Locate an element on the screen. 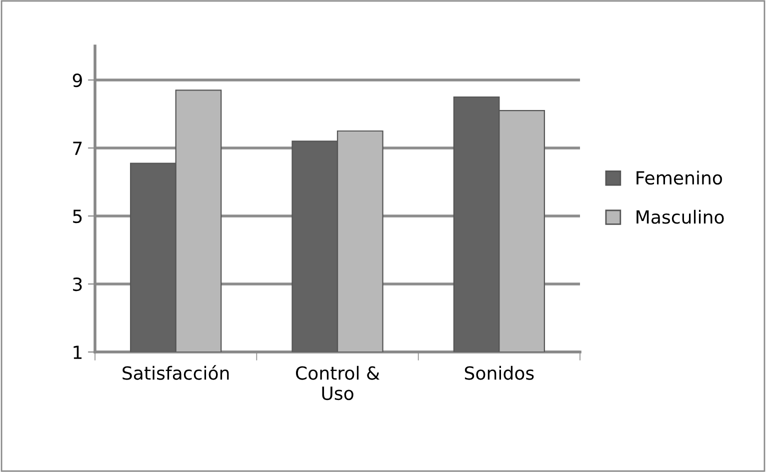  y-tick-label: 9 is located at coordinates (77, 80).